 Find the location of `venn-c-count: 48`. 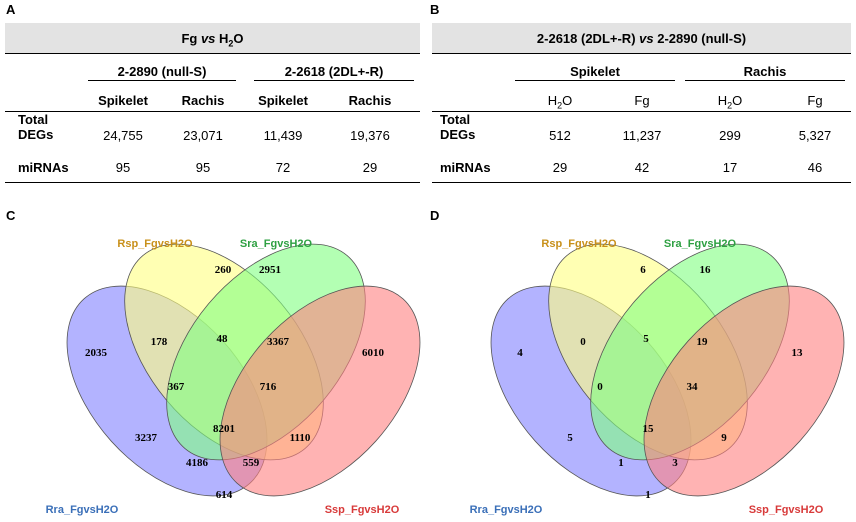

venn-c-count: 48 is located at coordinates (223, 339).